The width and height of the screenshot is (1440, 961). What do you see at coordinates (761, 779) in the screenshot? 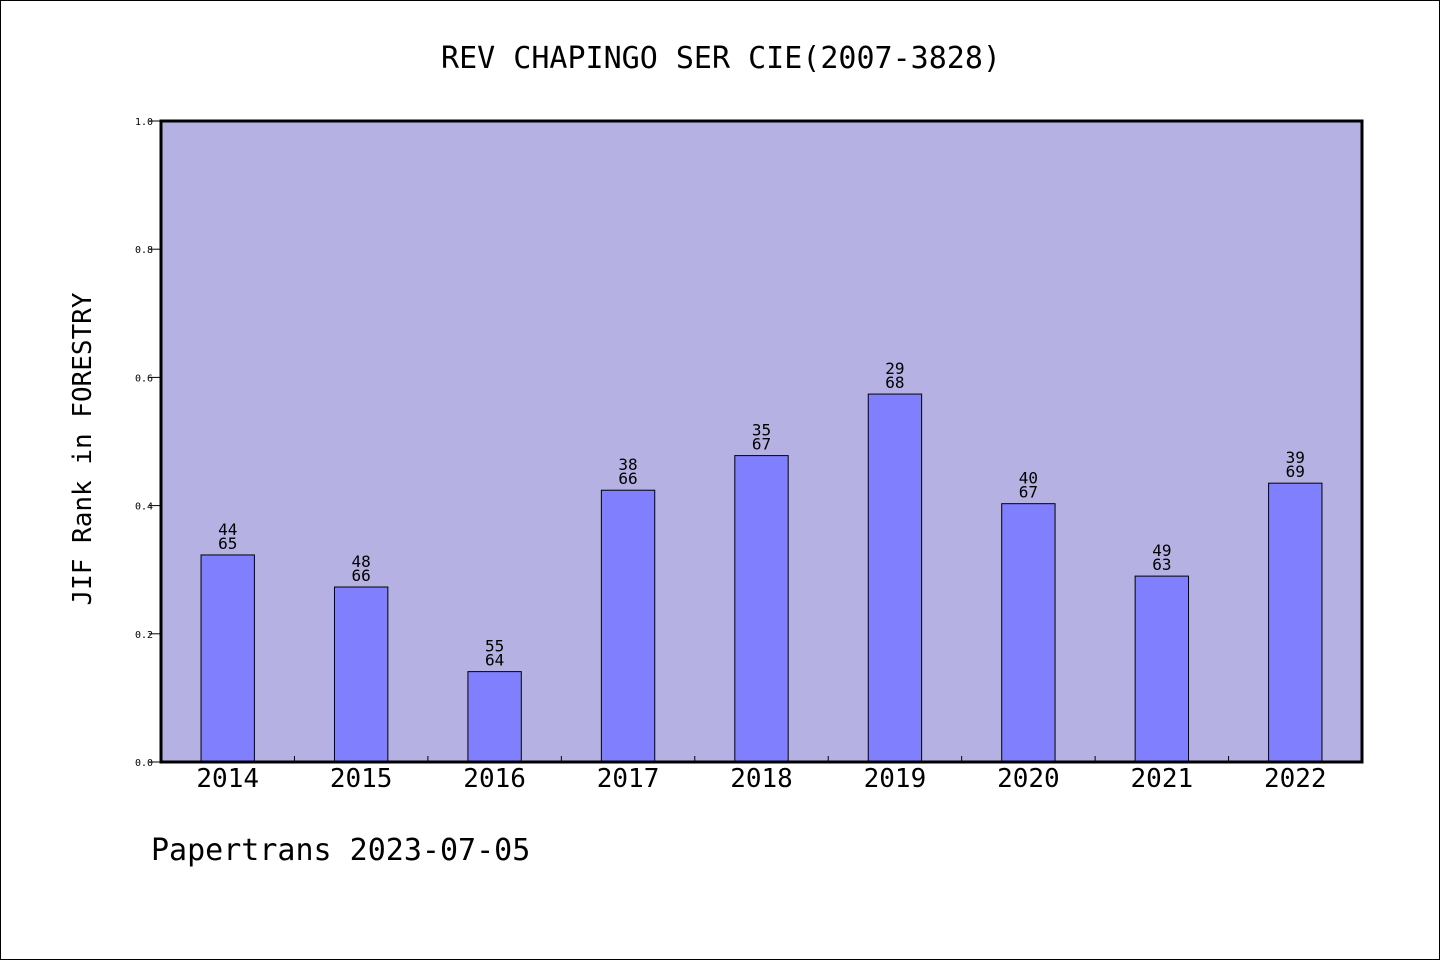
I see `x-tick-label: 2018` at bounding box center [761, 779].